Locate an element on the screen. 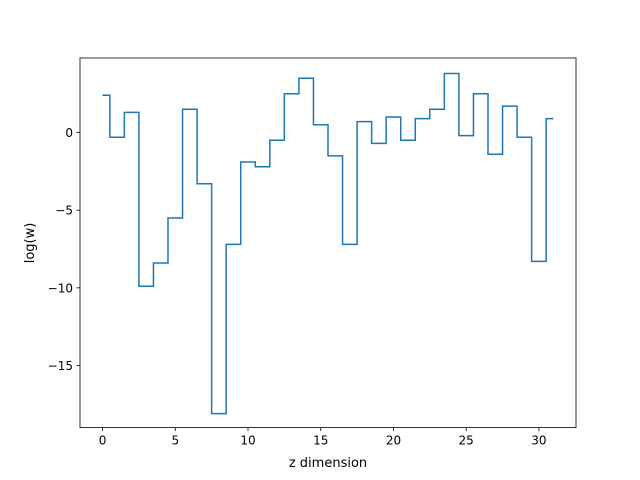 The image size is (640, 480). y-tick-label: −5 is located at coordinates (64, 211).